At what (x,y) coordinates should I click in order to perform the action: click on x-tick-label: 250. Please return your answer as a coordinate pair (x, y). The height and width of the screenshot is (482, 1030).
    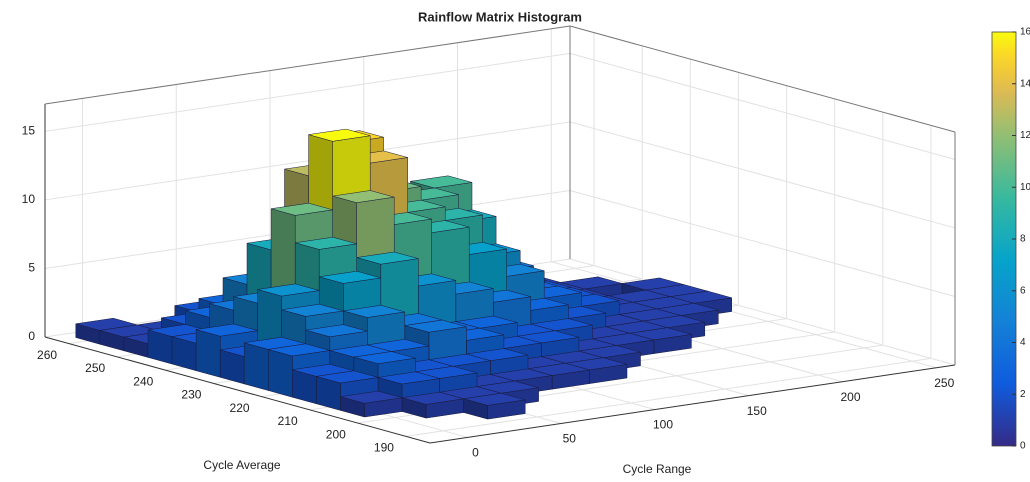
    Looking at the image, I should click on (95, 368).